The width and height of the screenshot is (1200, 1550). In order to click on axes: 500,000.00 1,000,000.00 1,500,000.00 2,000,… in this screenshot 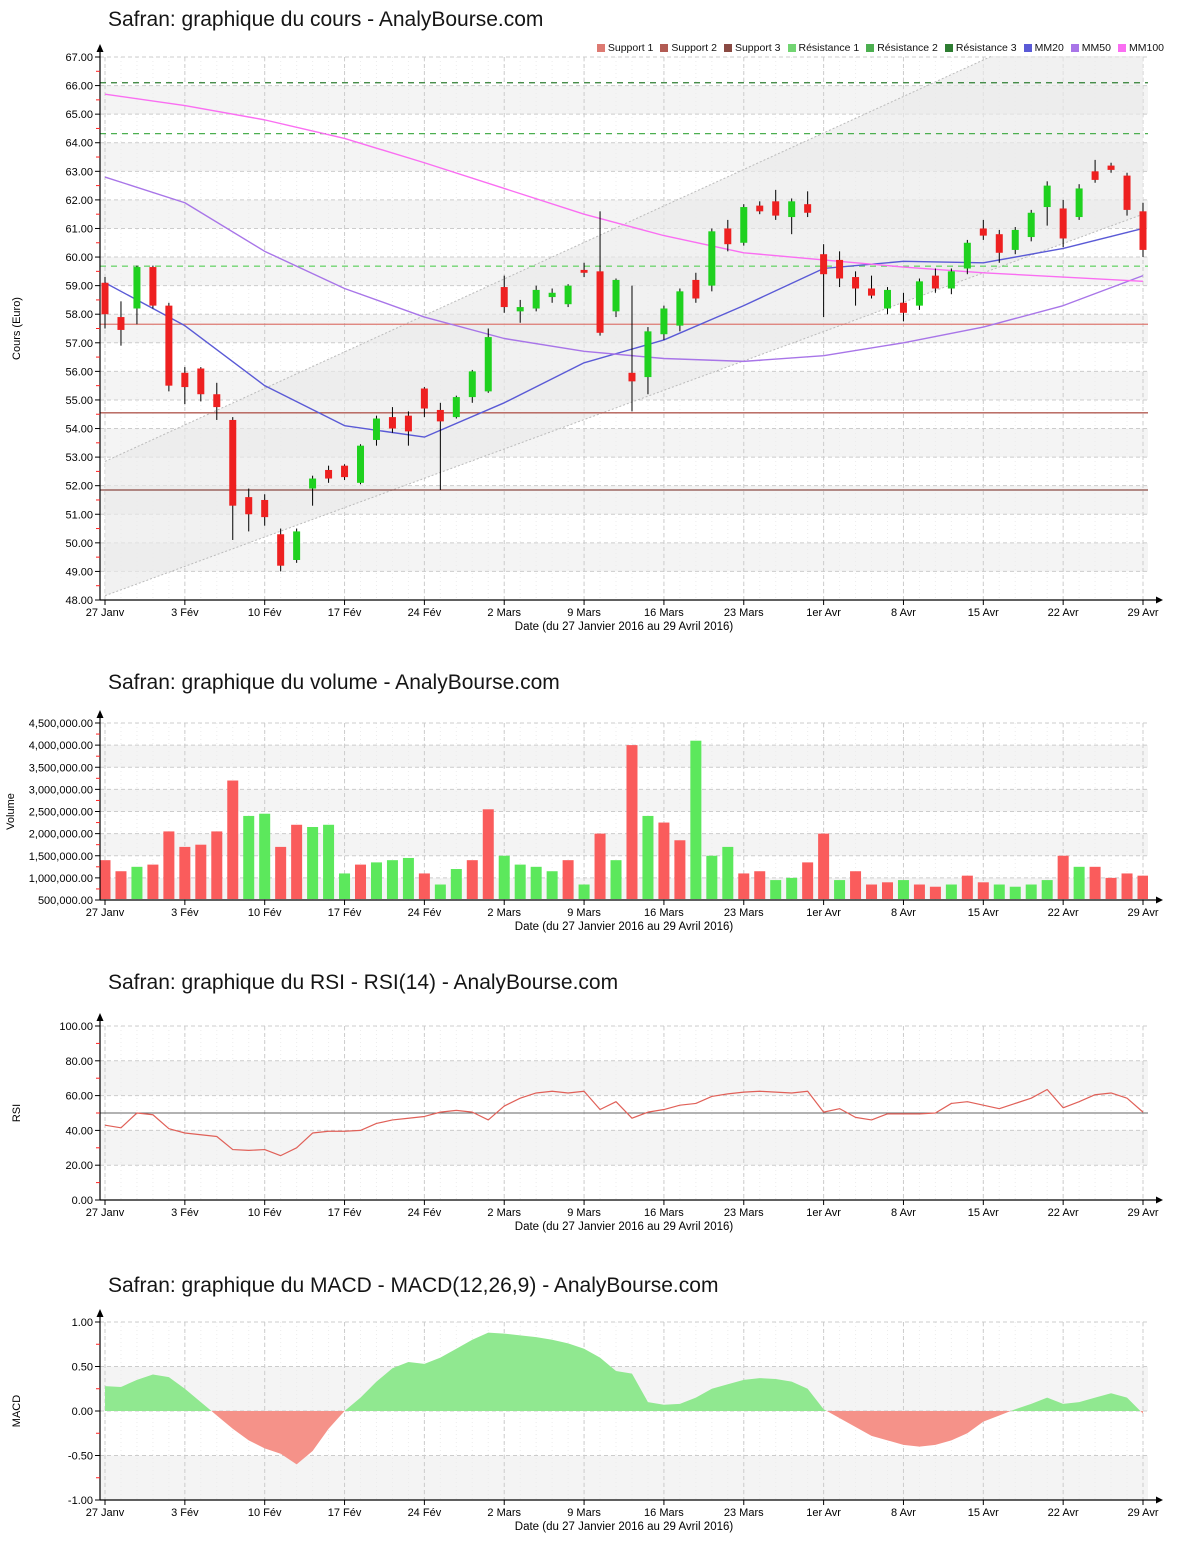, I will do `click(584, 821)`.